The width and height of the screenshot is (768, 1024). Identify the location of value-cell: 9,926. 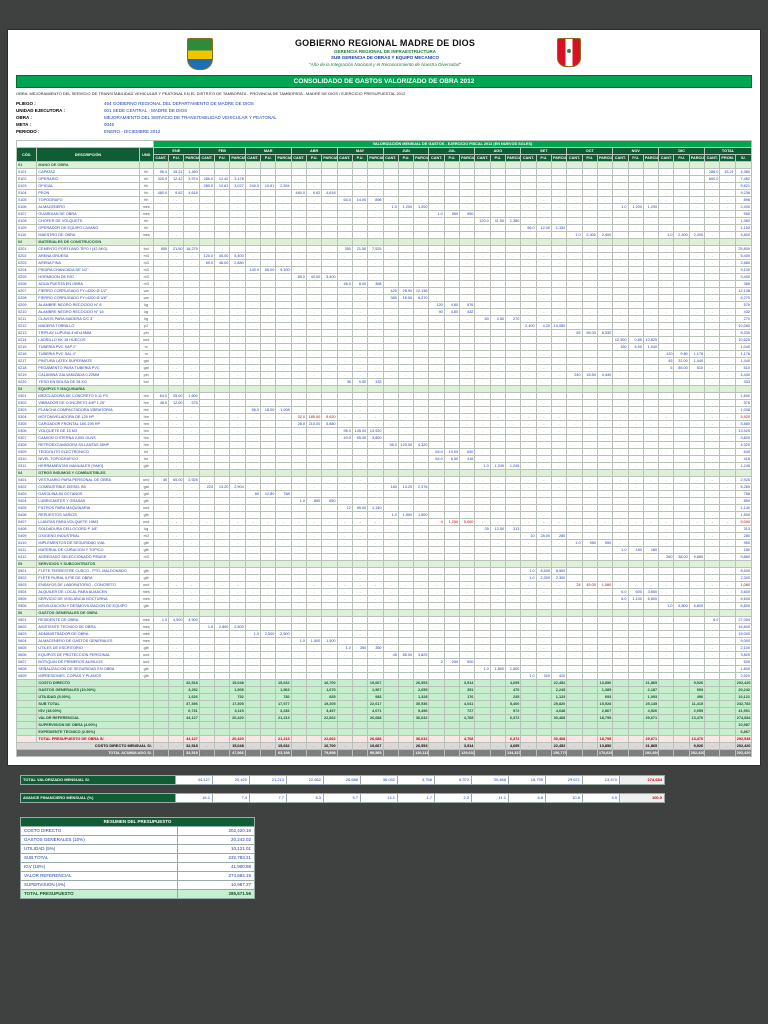
(697, 683).